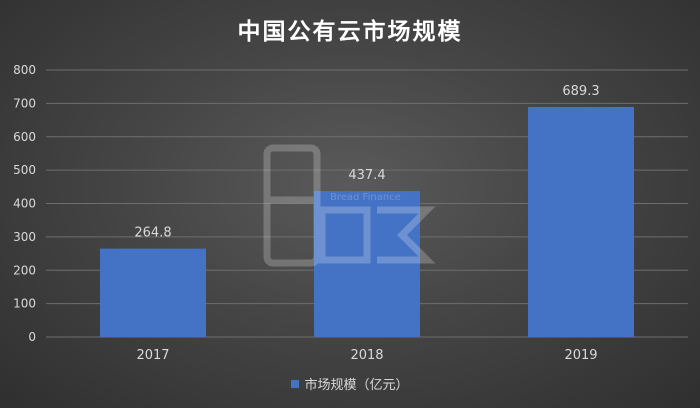 The height and width of the screenshot is (408, 700). Describe the element at coordinates (295, 384) in the screenshot. I see `legend-swatch` at that location.